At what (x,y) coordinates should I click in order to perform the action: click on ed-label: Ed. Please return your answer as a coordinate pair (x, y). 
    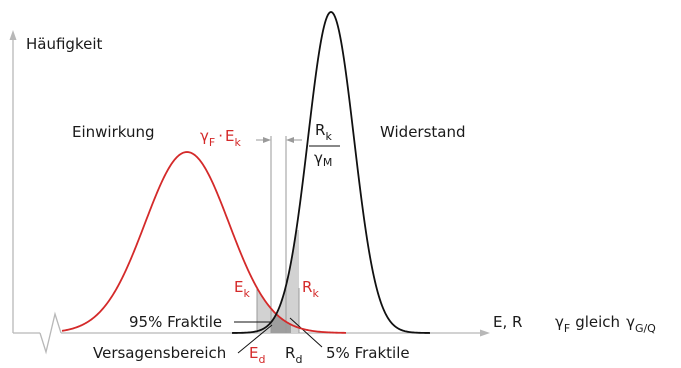
    Looking at the image, I should click on (257, 355).